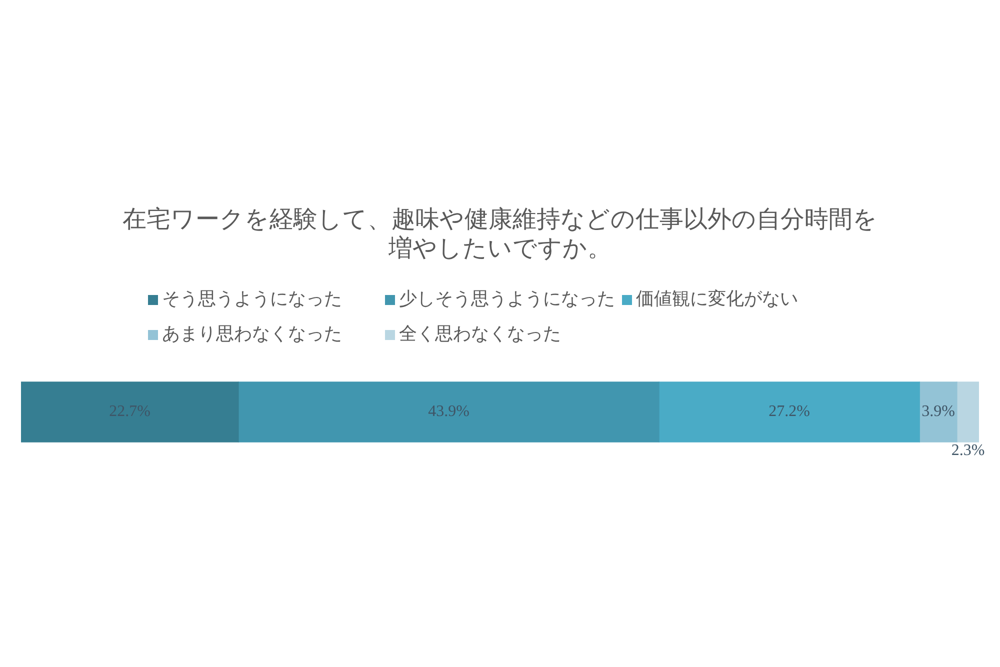 Image resolution: width=1000 pixels, height=667 pixels. Describe the element at coordinates (480, 334) in the screenshot. I see `legend-label: 全く思わなくなった` at that location.